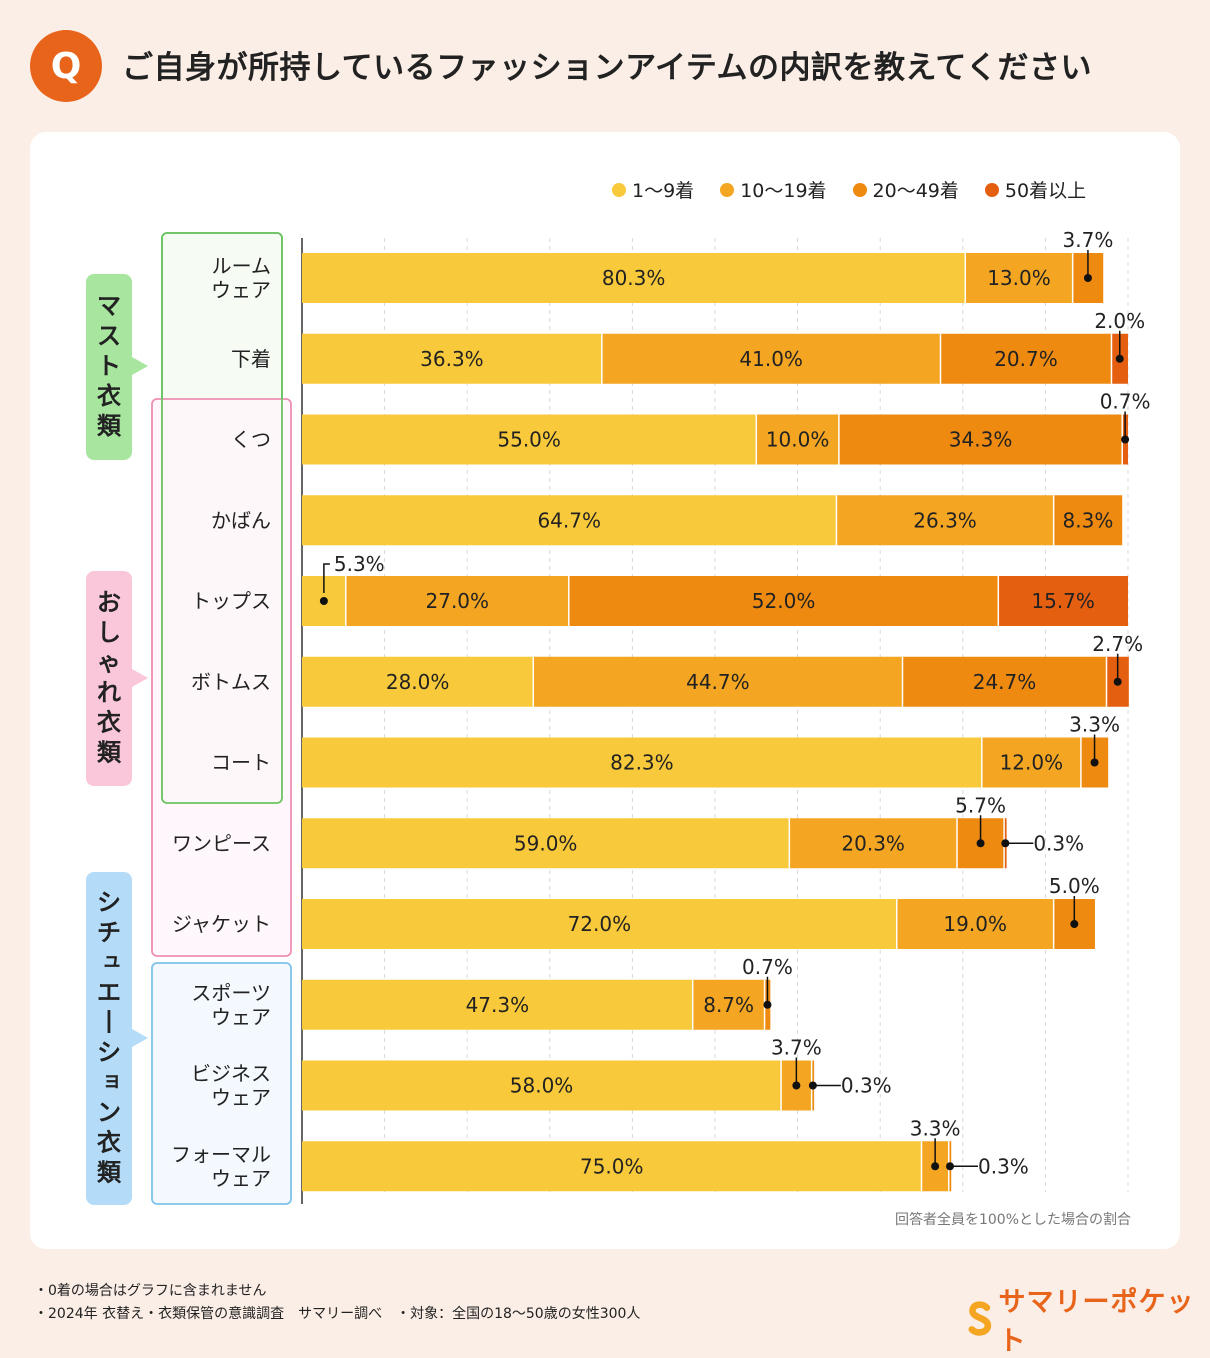 The image size is (1210, 1358). What do you see at coordinates (935, 1128) in the screenshot?
I see `callout-label-11-1: 3.3%` at bounding box center [935, 1128].